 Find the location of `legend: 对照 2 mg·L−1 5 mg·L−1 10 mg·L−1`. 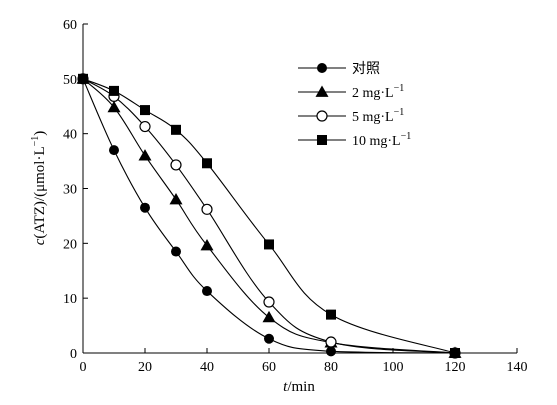

legend: 对照 2 mg·L−1 5 mg·L−1 10 mg·L−1 is located at coordinates (354, 105).